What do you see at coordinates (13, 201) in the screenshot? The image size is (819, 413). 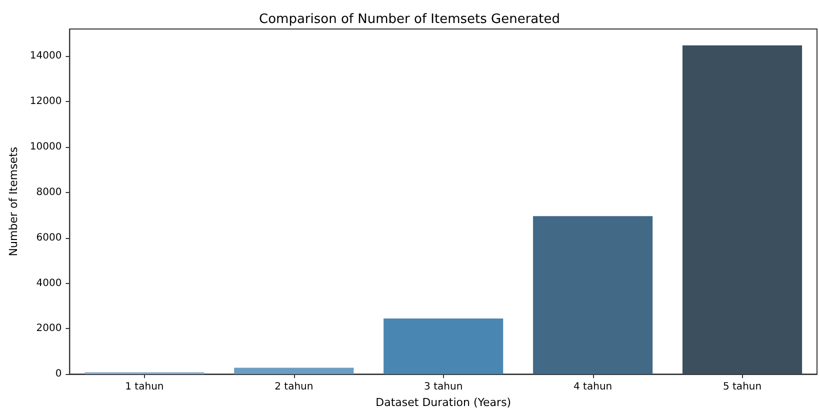 I see `y-axis-title: Number of Itemsets` at bounding box center [13, 201].